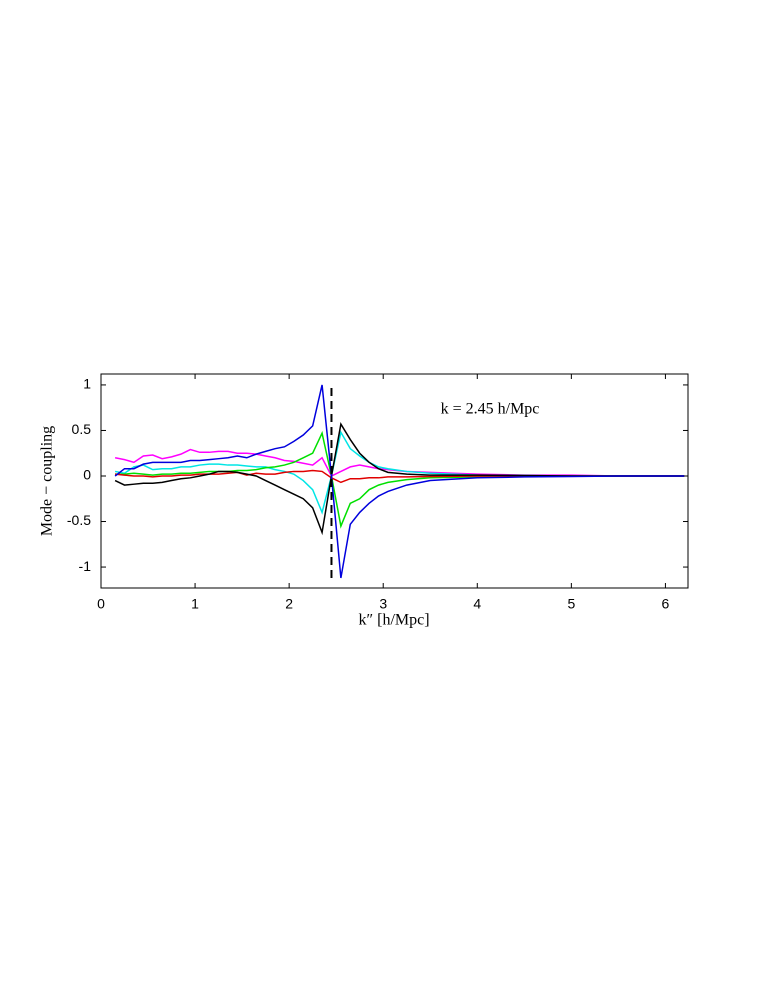  Describe the element at coordinates (666, 604) in the screenshot. I see `x-tick-label: 6` at that location.